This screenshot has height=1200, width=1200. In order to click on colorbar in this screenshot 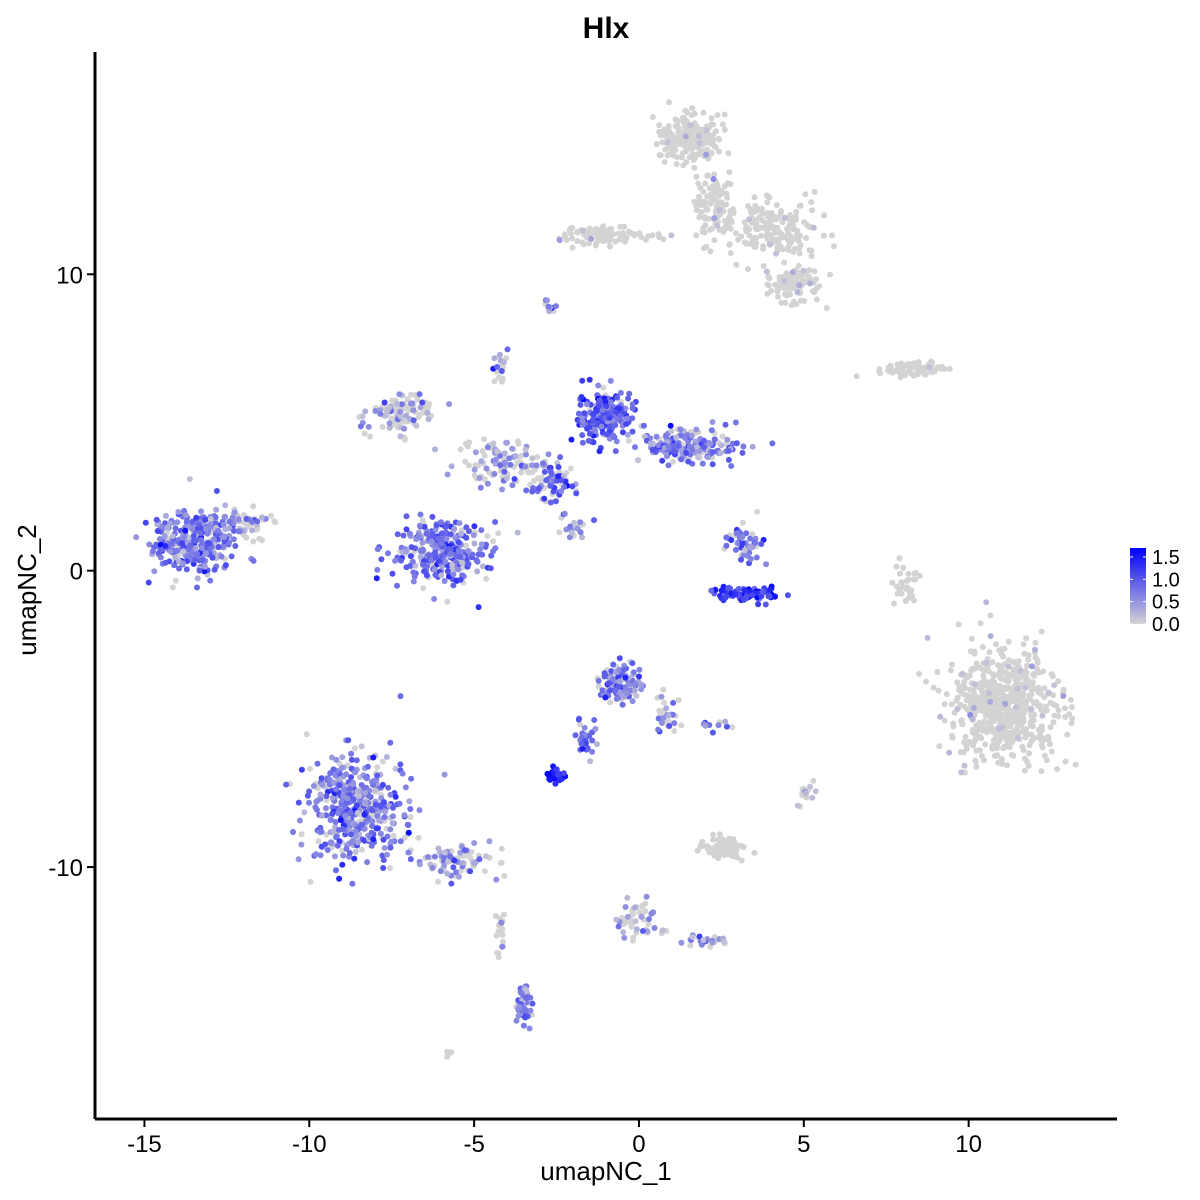, I will do `click(1138, 586)`.